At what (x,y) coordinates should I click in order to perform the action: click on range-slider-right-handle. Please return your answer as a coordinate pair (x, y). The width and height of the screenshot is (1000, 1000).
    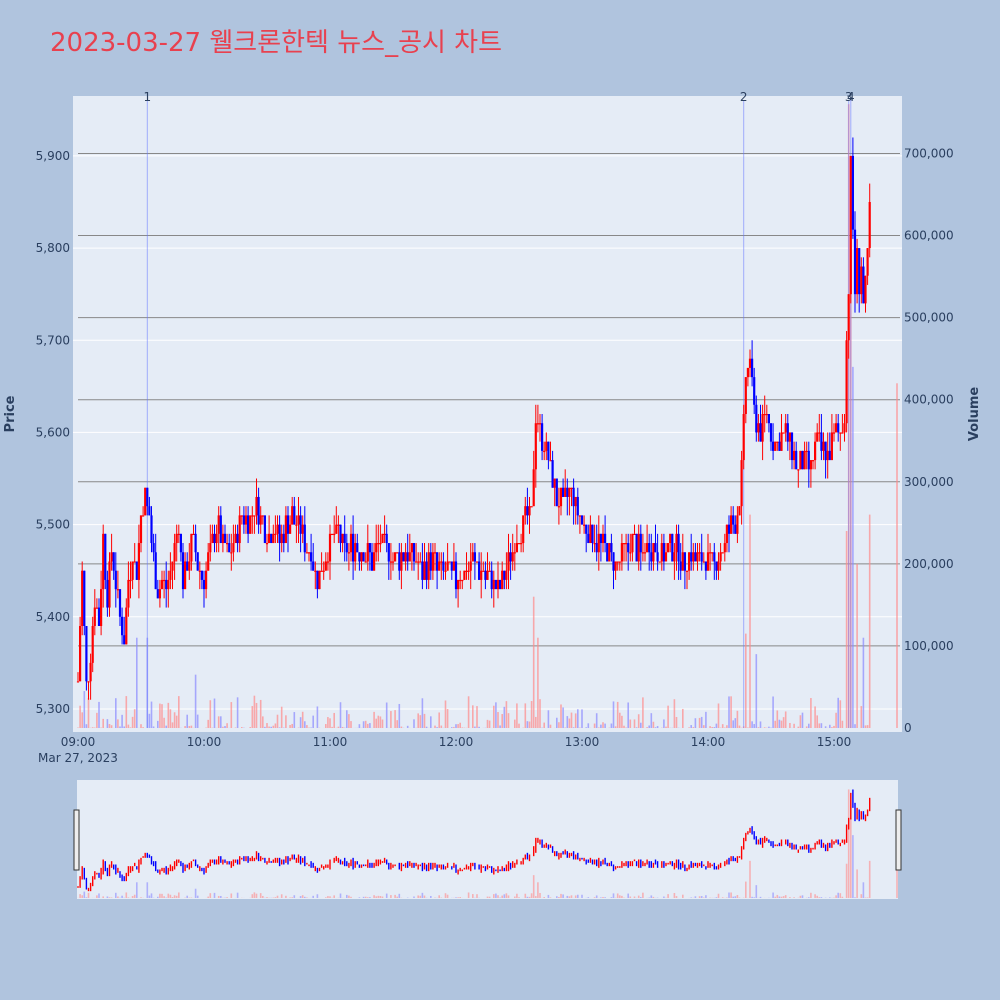
    Looking at the image, I should click on (898, 840).